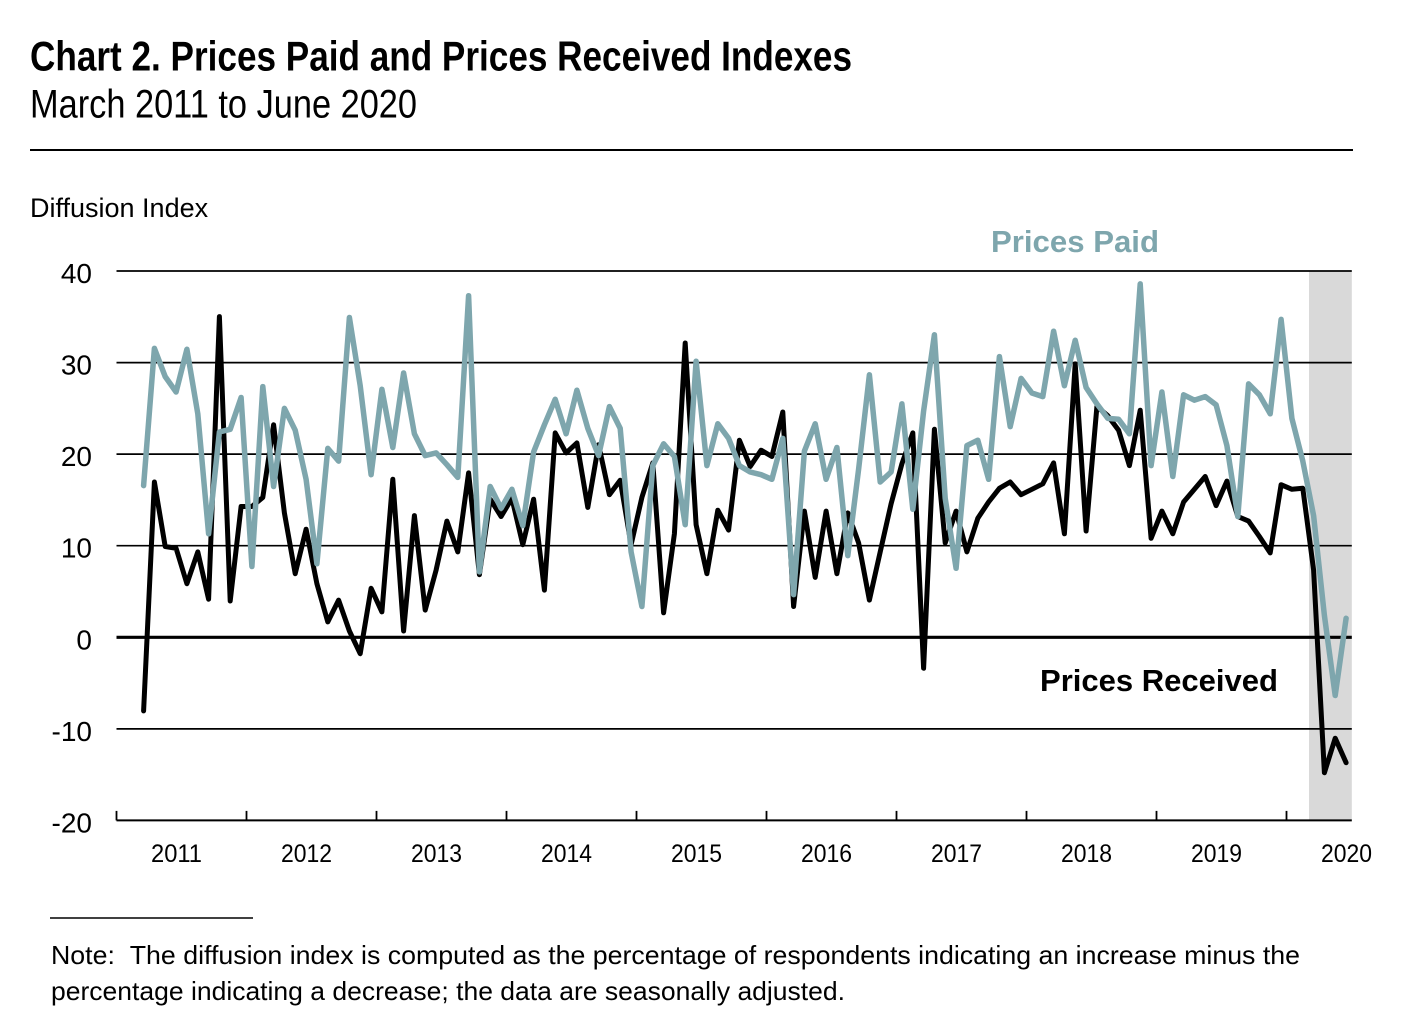  Describe the element at coordinates (76, 548) in the screenshot. I see `svg-text: 10` at that location.